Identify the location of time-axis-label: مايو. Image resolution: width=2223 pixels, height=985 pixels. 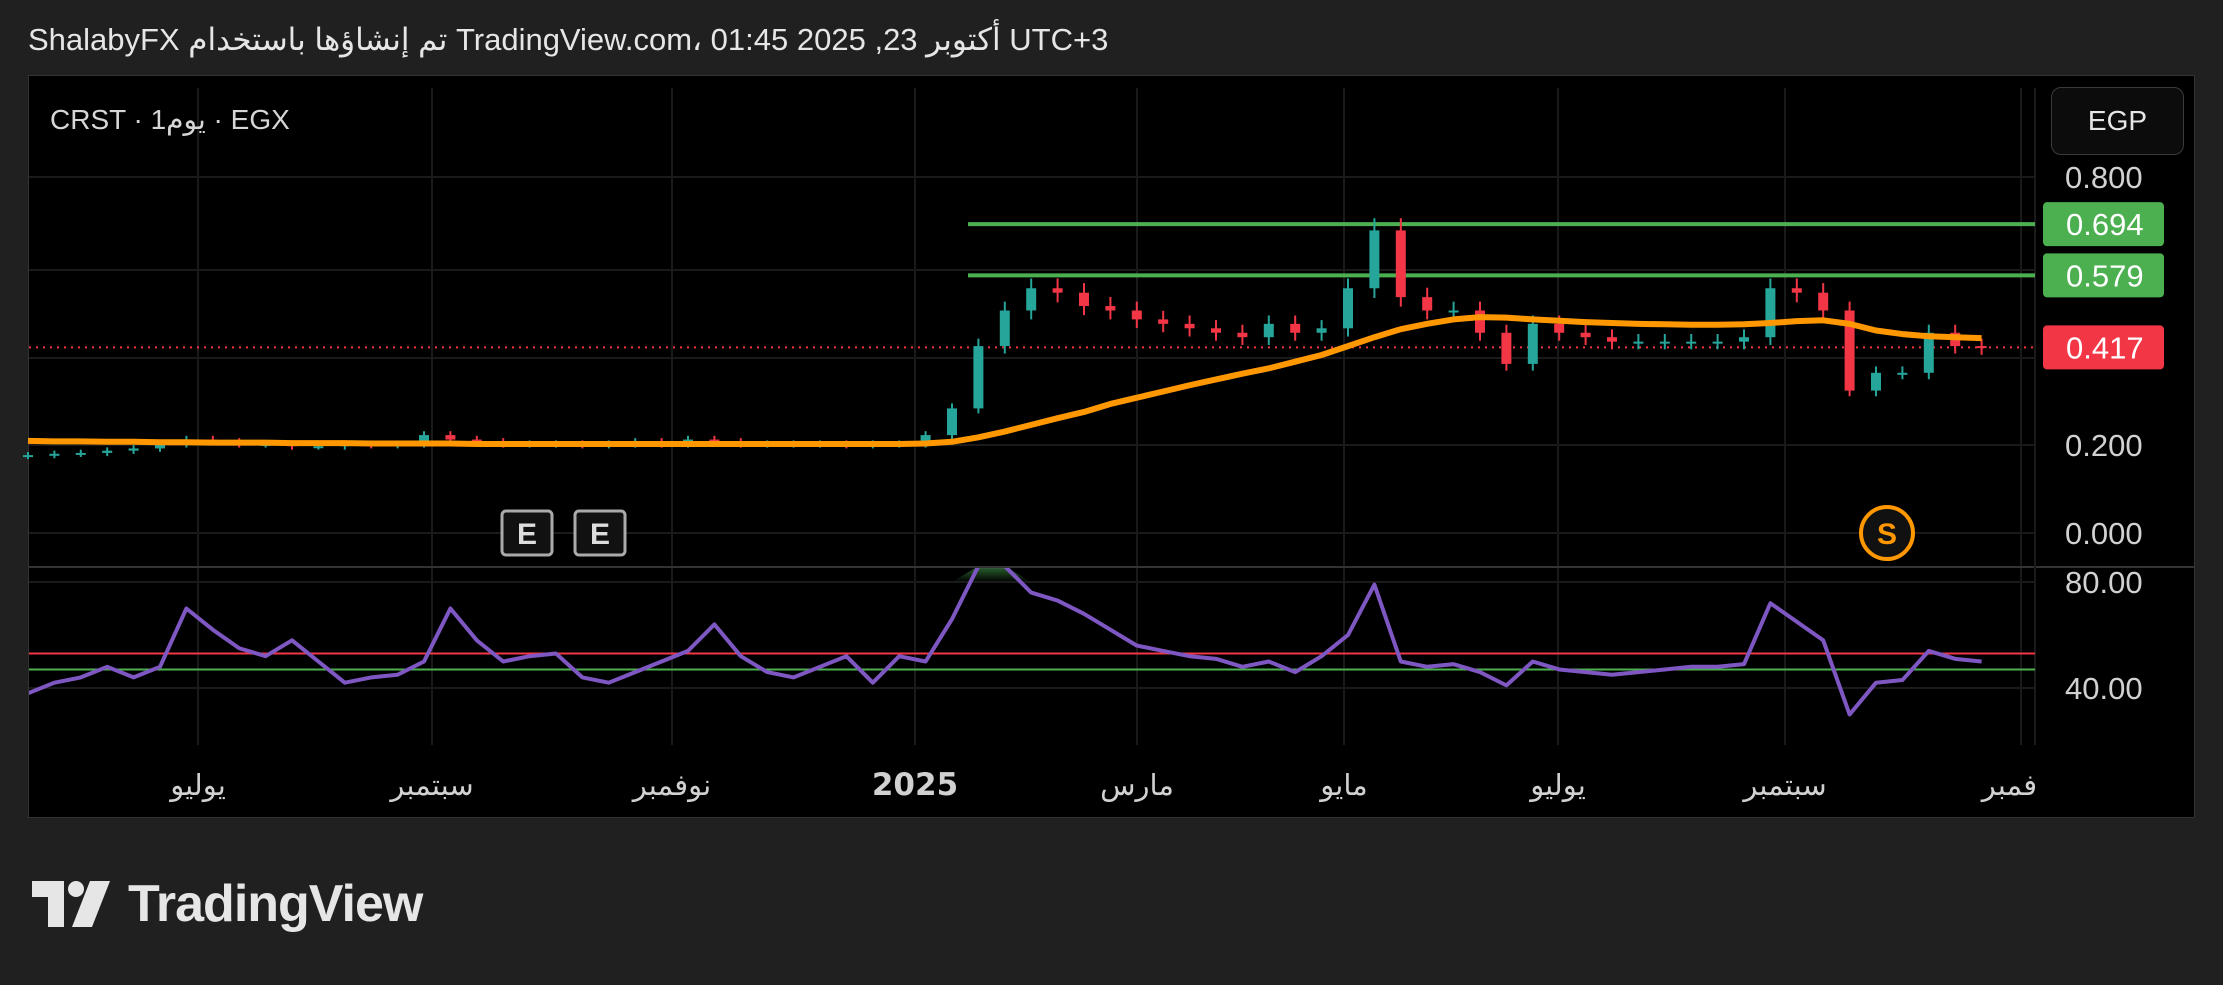
(1342, 785).